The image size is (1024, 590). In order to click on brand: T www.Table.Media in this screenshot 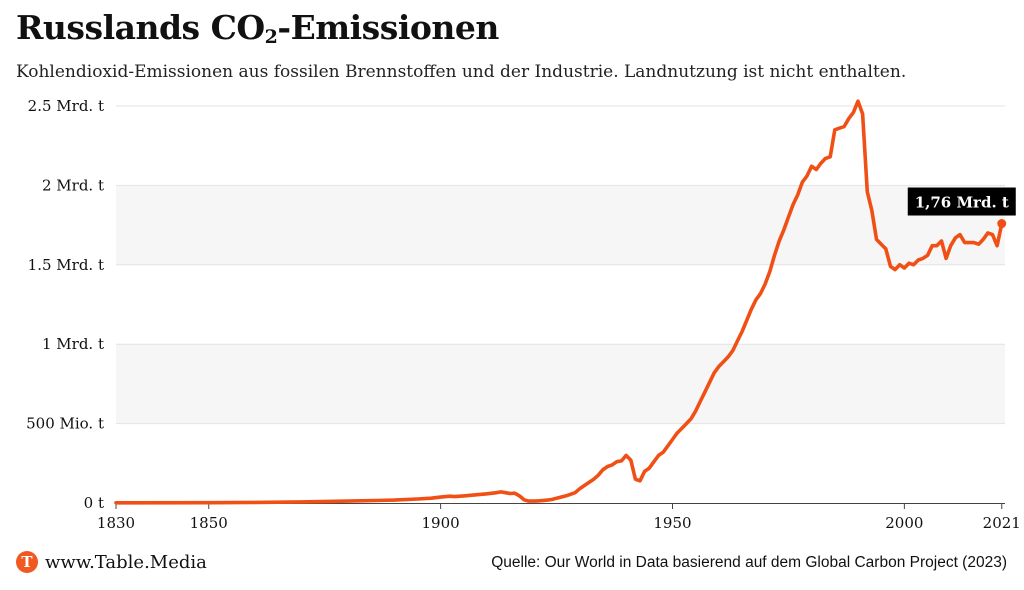, I will do `click(111, 562)`.